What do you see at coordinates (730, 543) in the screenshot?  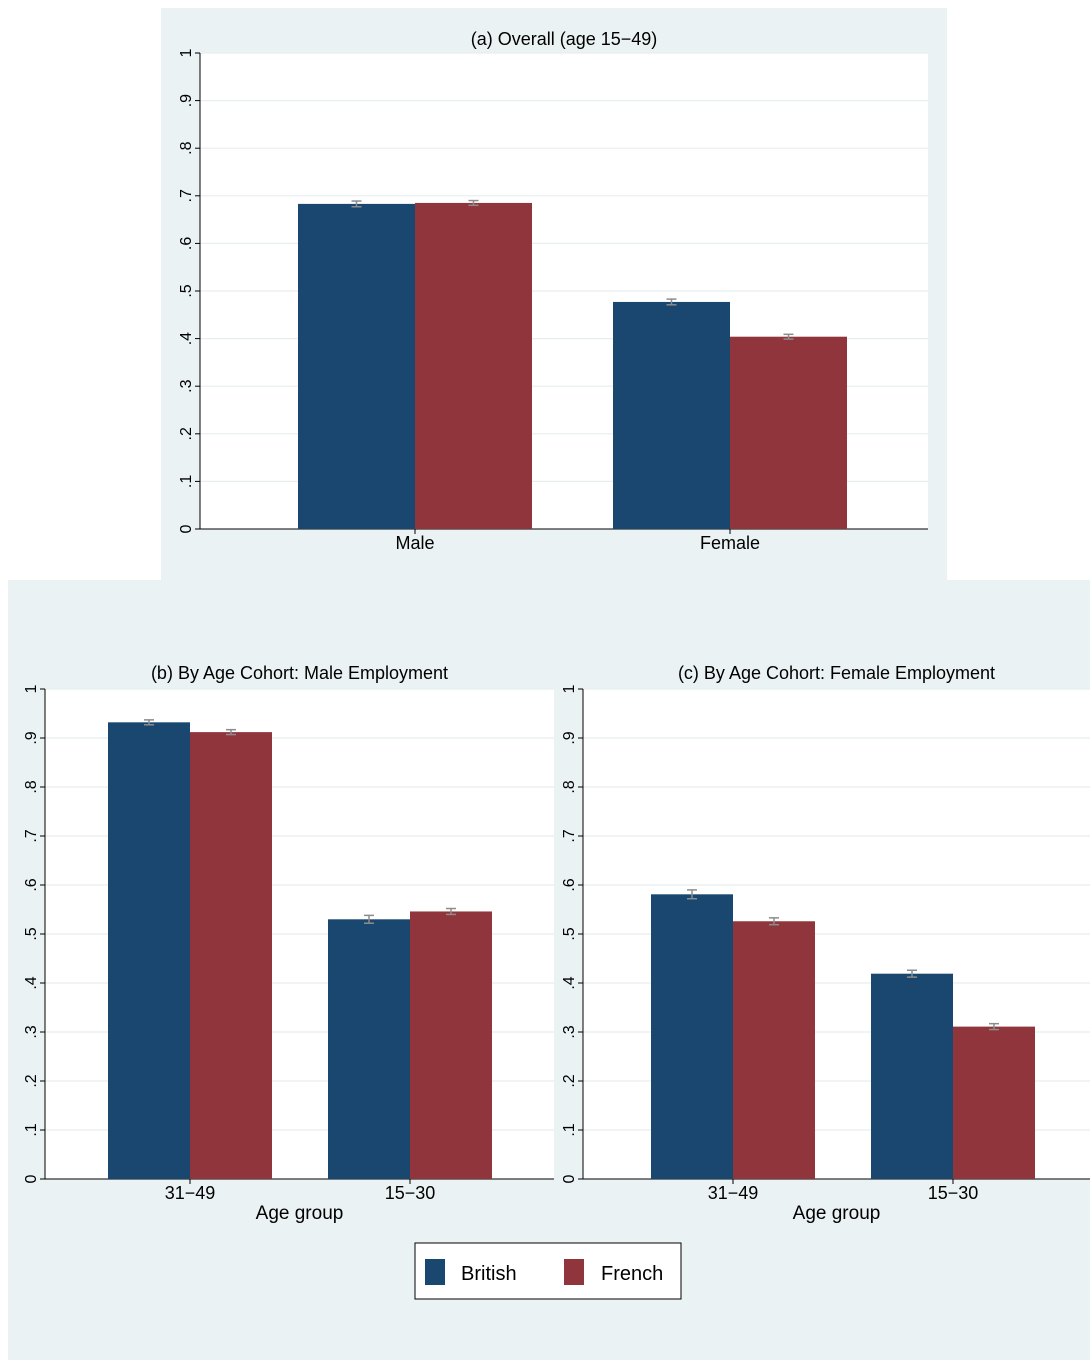 I see `x-tick-label: Female` at bounding box center [730, 543].